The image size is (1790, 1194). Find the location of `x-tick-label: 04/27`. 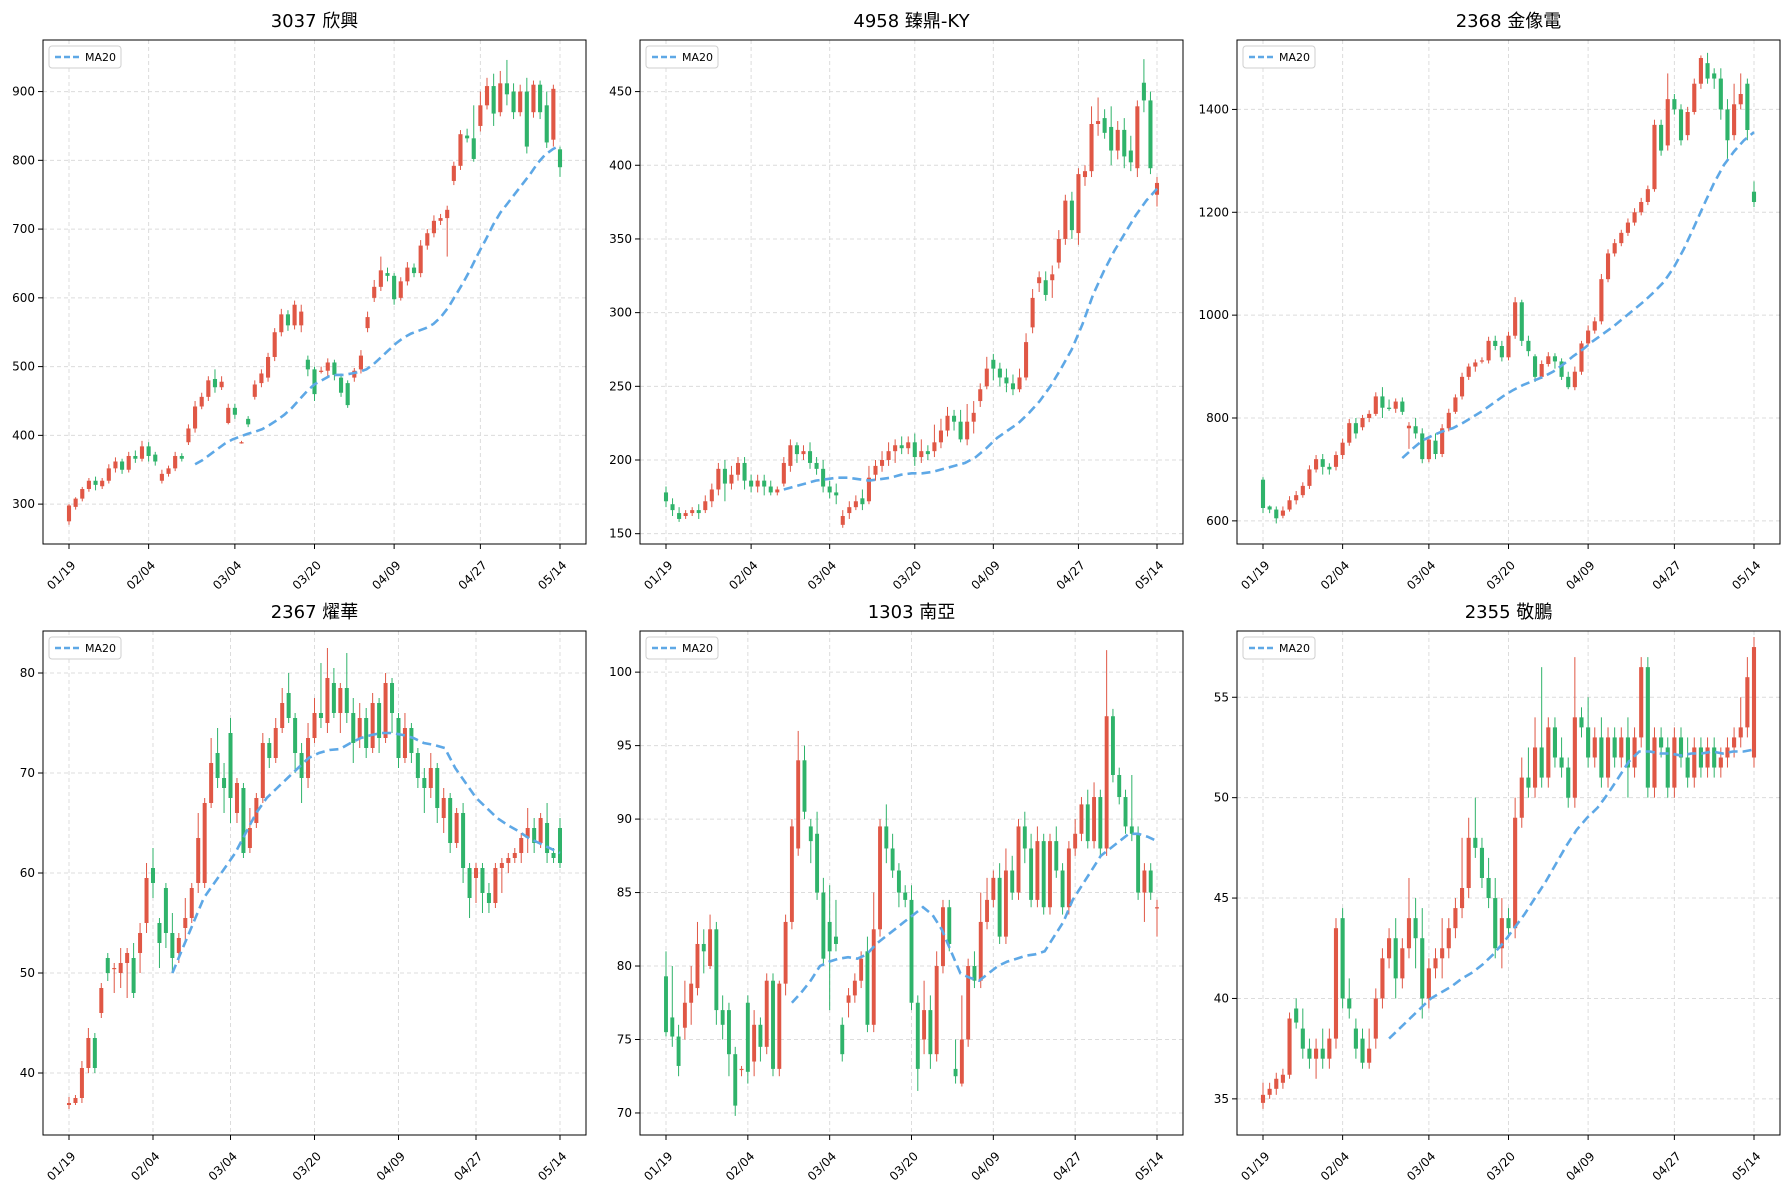

x-tick-label: 04/27 is located at coordinates (1067, 1166).